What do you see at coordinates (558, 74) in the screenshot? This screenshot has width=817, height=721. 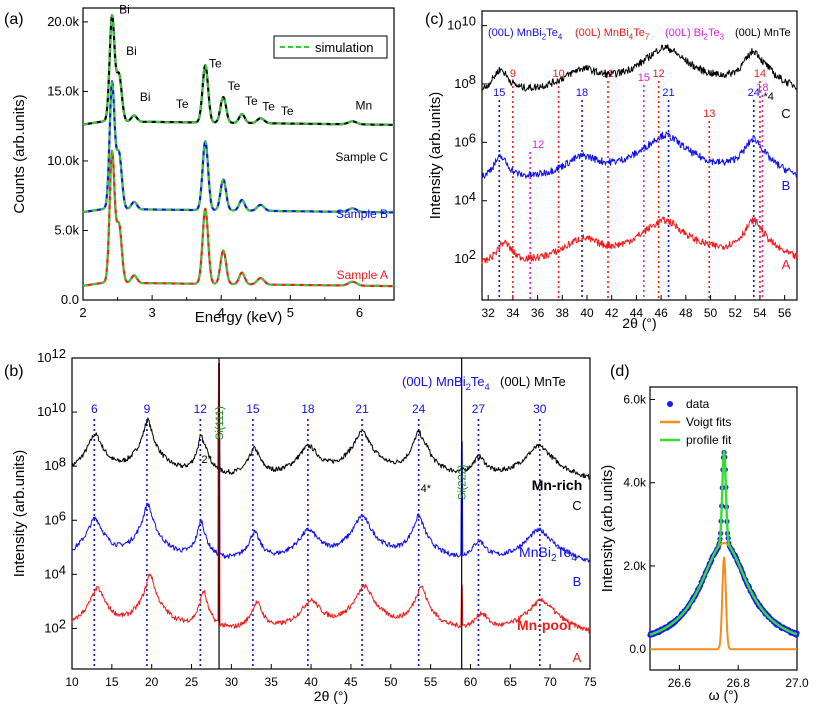 I see `mnbi4te7-marker-label: 10` at bounding box center [558, 74].